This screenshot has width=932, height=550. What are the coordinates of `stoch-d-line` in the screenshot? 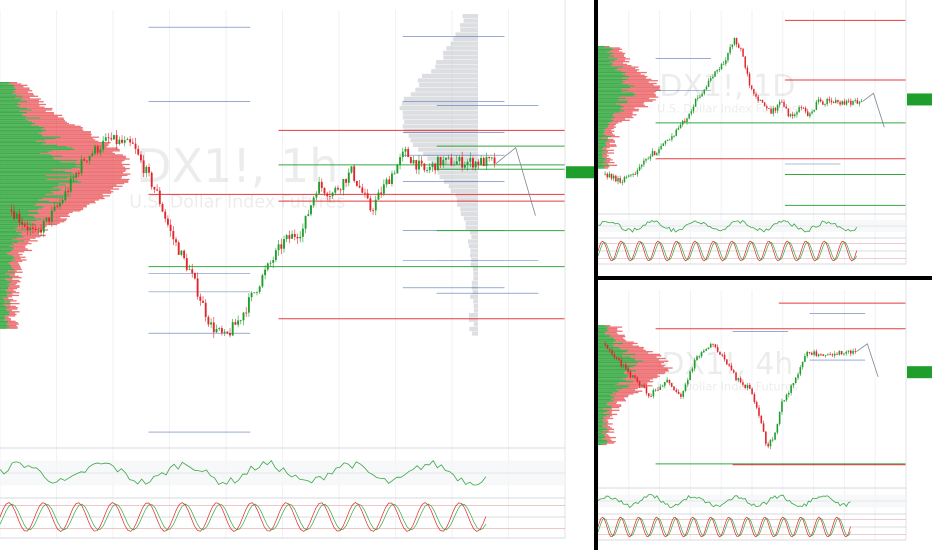 It's located at (724, 527).